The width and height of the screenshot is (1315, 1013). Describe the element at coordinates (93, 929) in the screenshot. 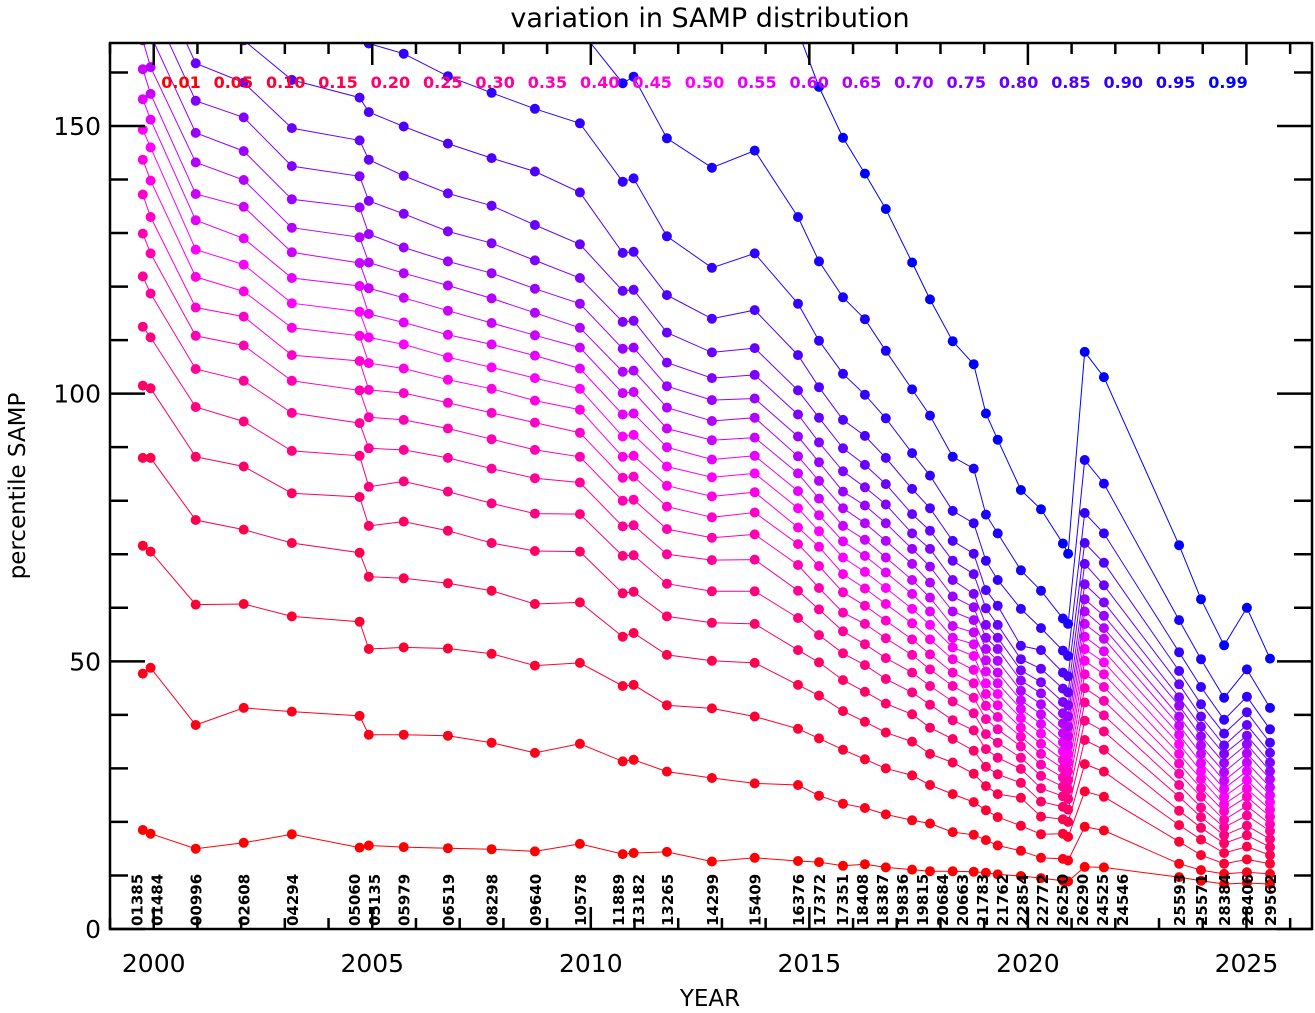

I see `y-tick-label: 0` at that location.